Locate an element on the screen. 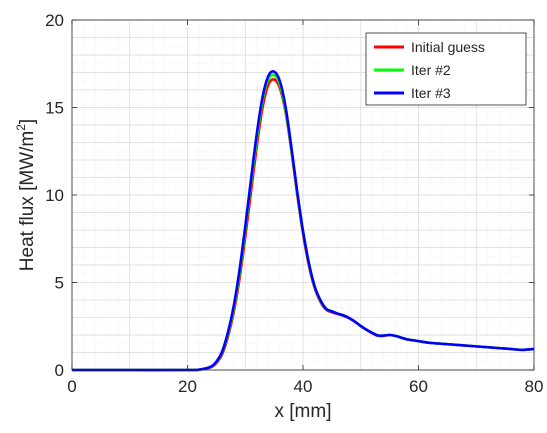 This screenshot has height=433, width=547. x-tick-label: 20 is located at coordinates (187, 386).